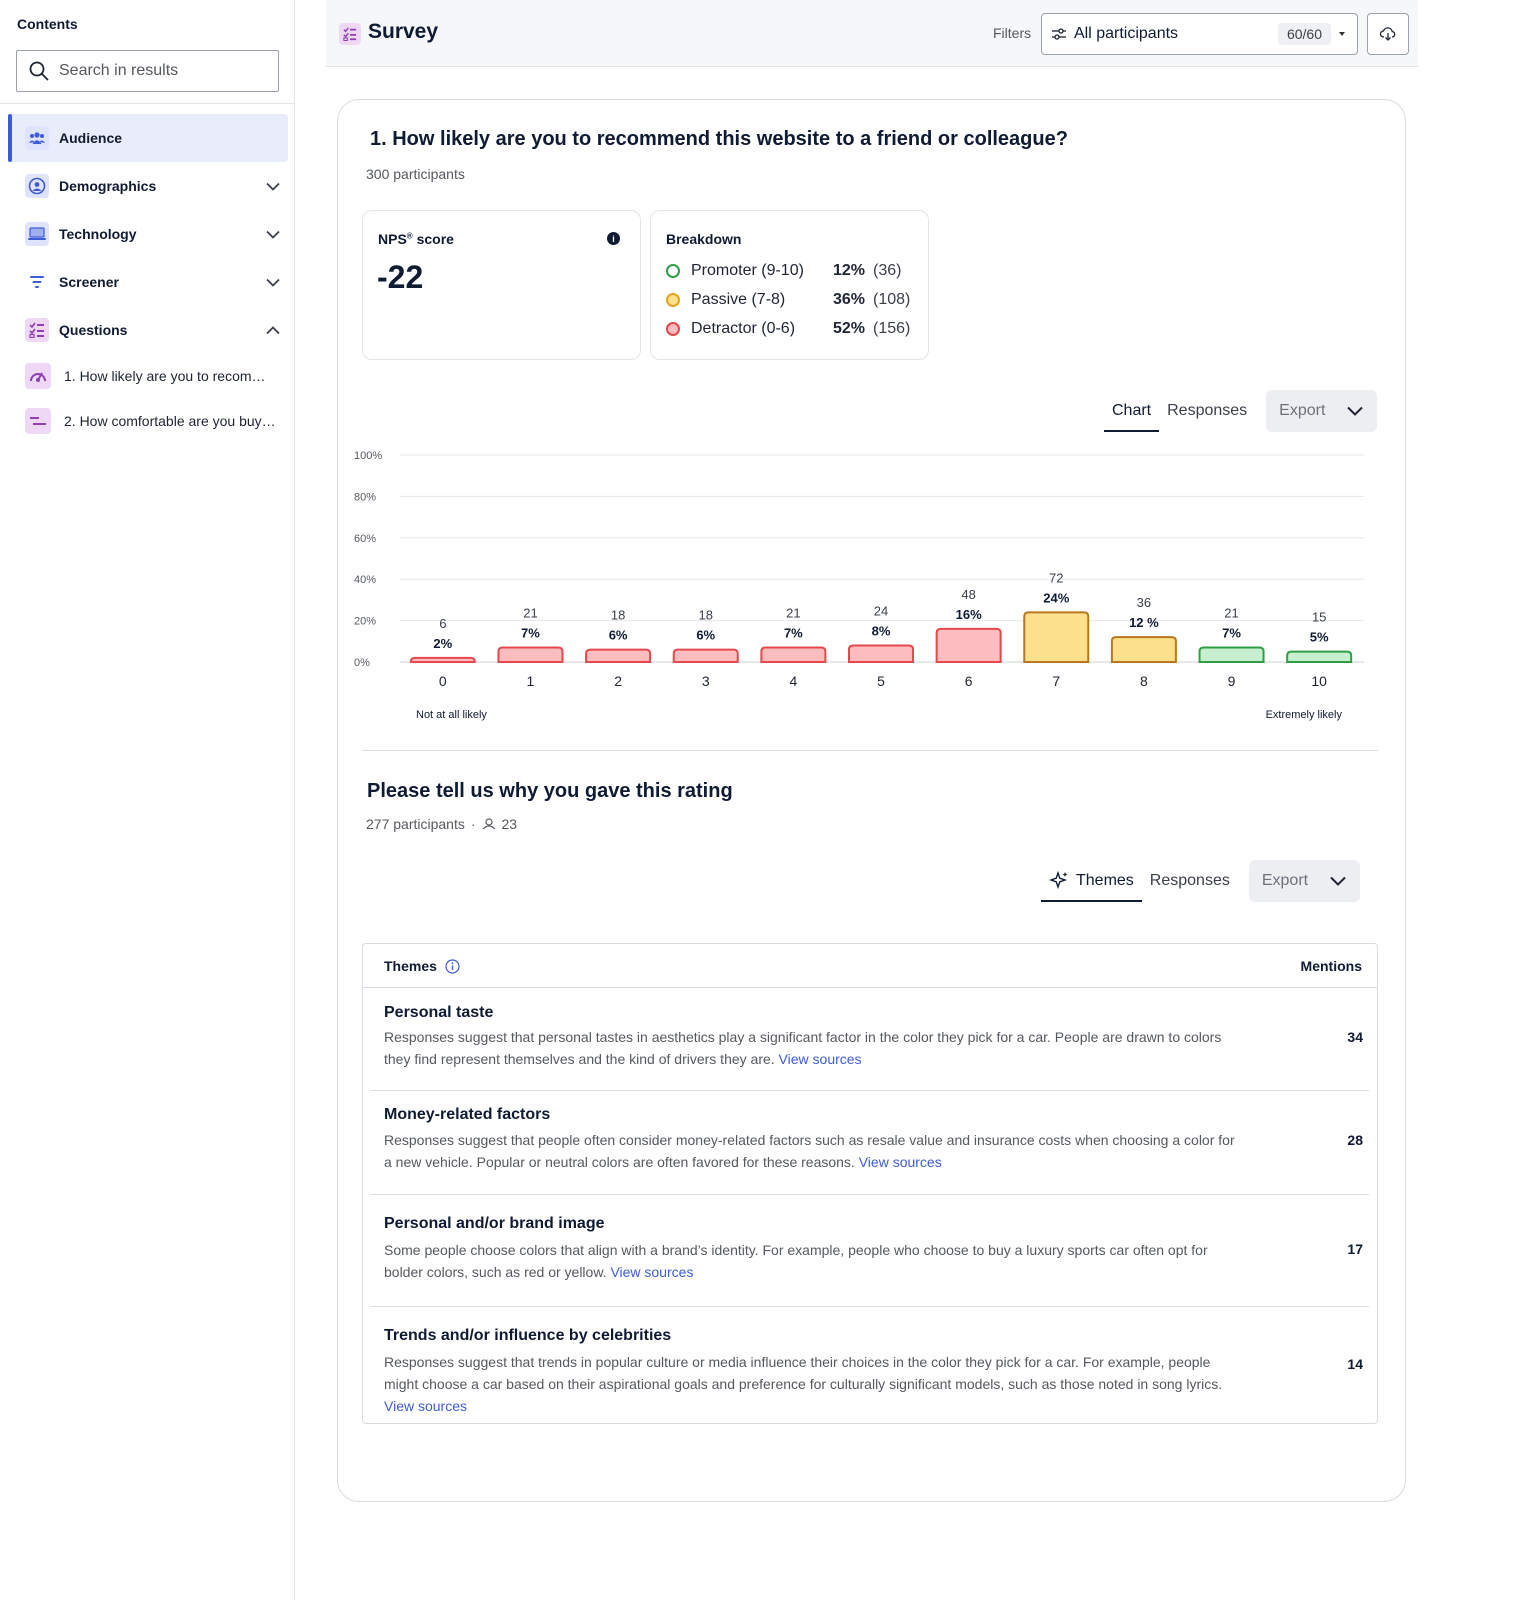  What do you see at coordinates (881, 630) in the screenshot?
I see `bar-percent-label: 8%` at bounding box center [881, 630].